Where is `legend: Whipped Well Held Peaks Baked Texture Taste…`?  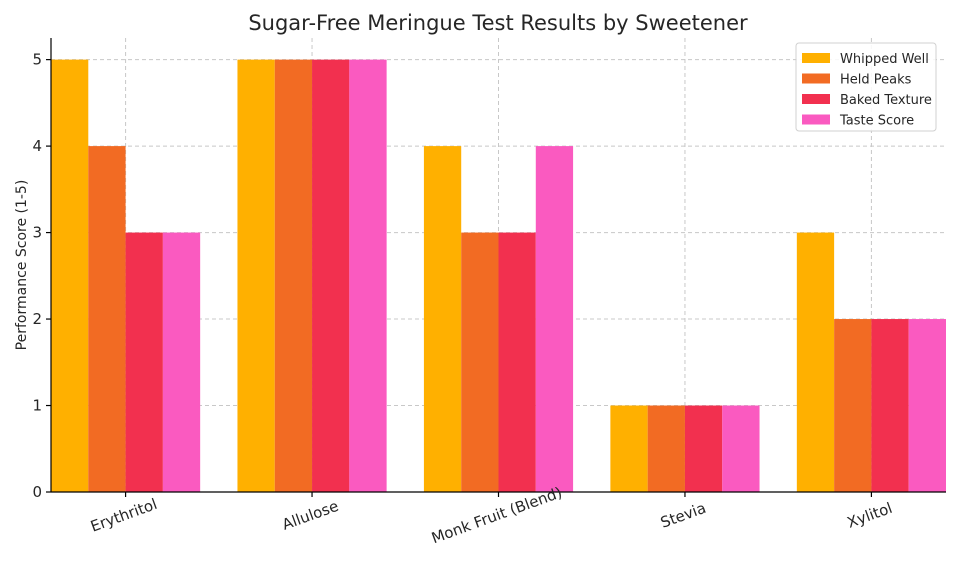
legend: Whipped Well Held Peaks Baked Texture Taste… is located at coordinates (866, 87).